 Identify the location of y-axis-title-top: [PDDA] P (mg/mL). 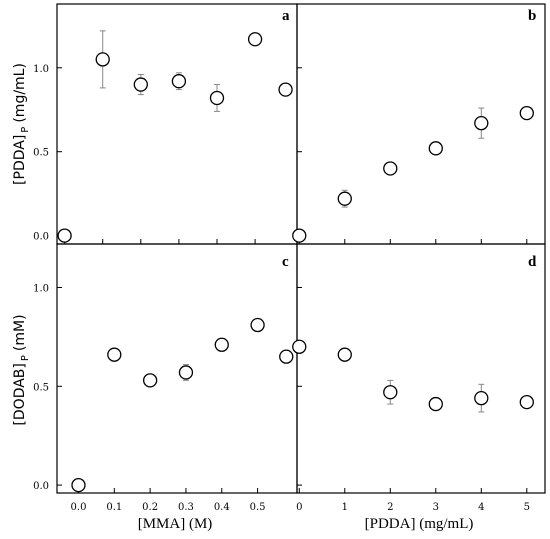
(21, 124).